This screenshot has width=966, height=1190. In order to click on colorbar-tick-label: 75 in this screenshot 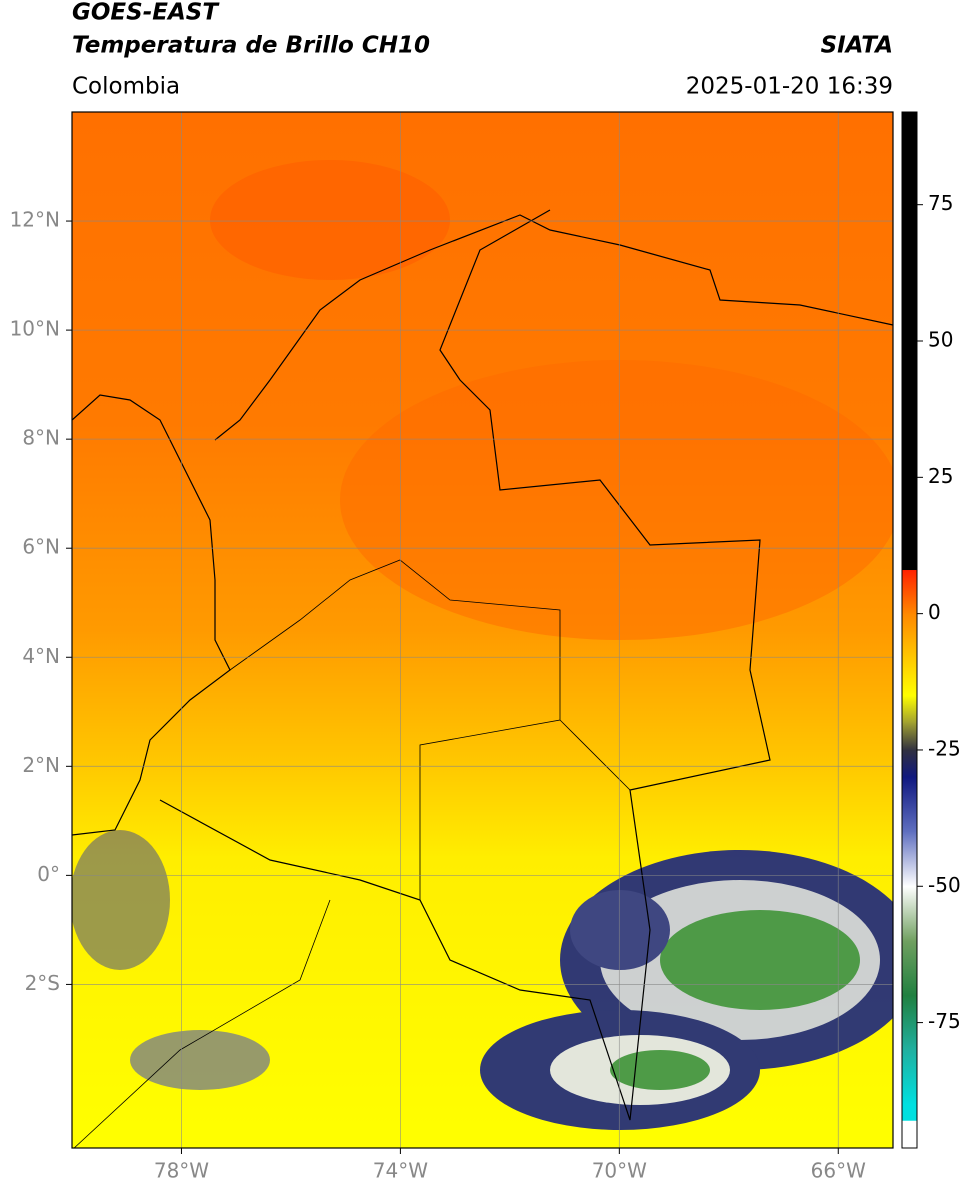, I will do `click(940, 203)`.